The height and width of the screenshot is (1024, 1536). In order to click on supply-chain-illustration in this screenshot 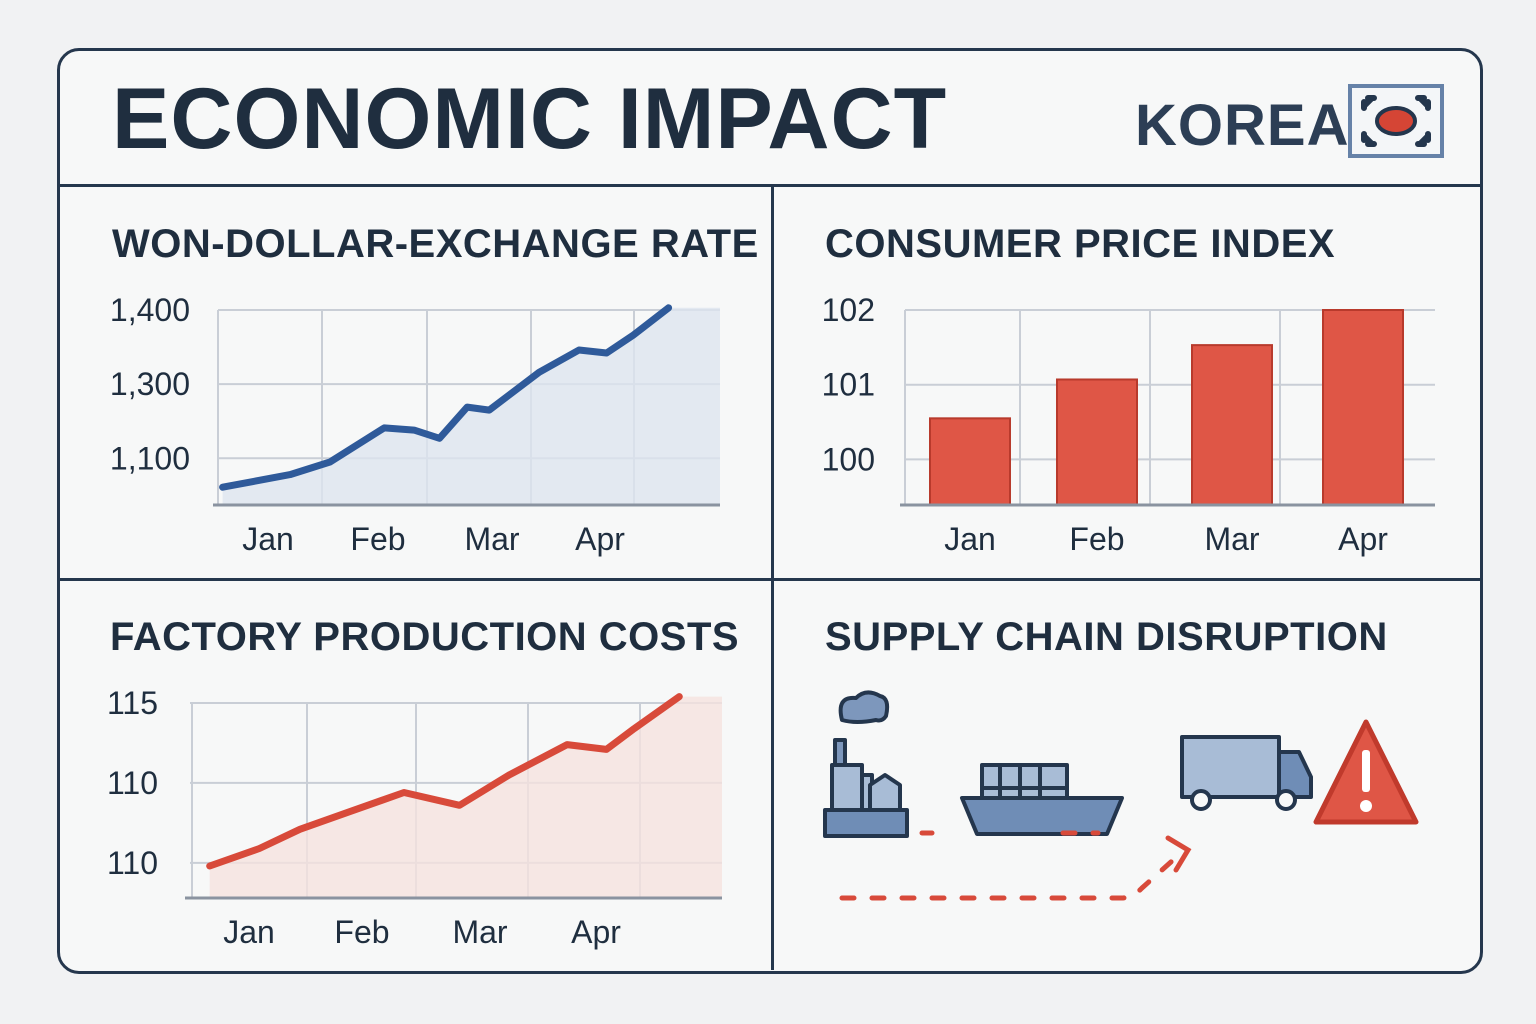, I will do `click(1121, 795)`.